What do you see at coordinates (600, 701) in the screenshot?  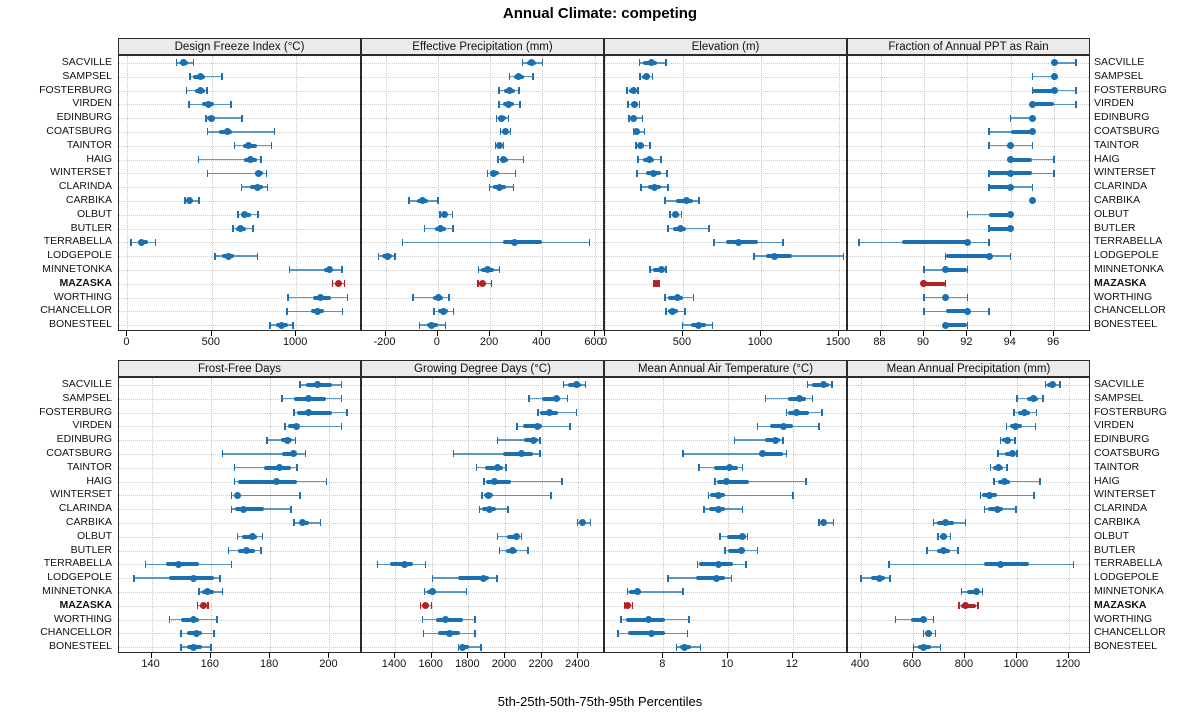 I see `axis-caption: 5th-25th-50th-75th-95th Percentiles` at bounding box center [600, 701].